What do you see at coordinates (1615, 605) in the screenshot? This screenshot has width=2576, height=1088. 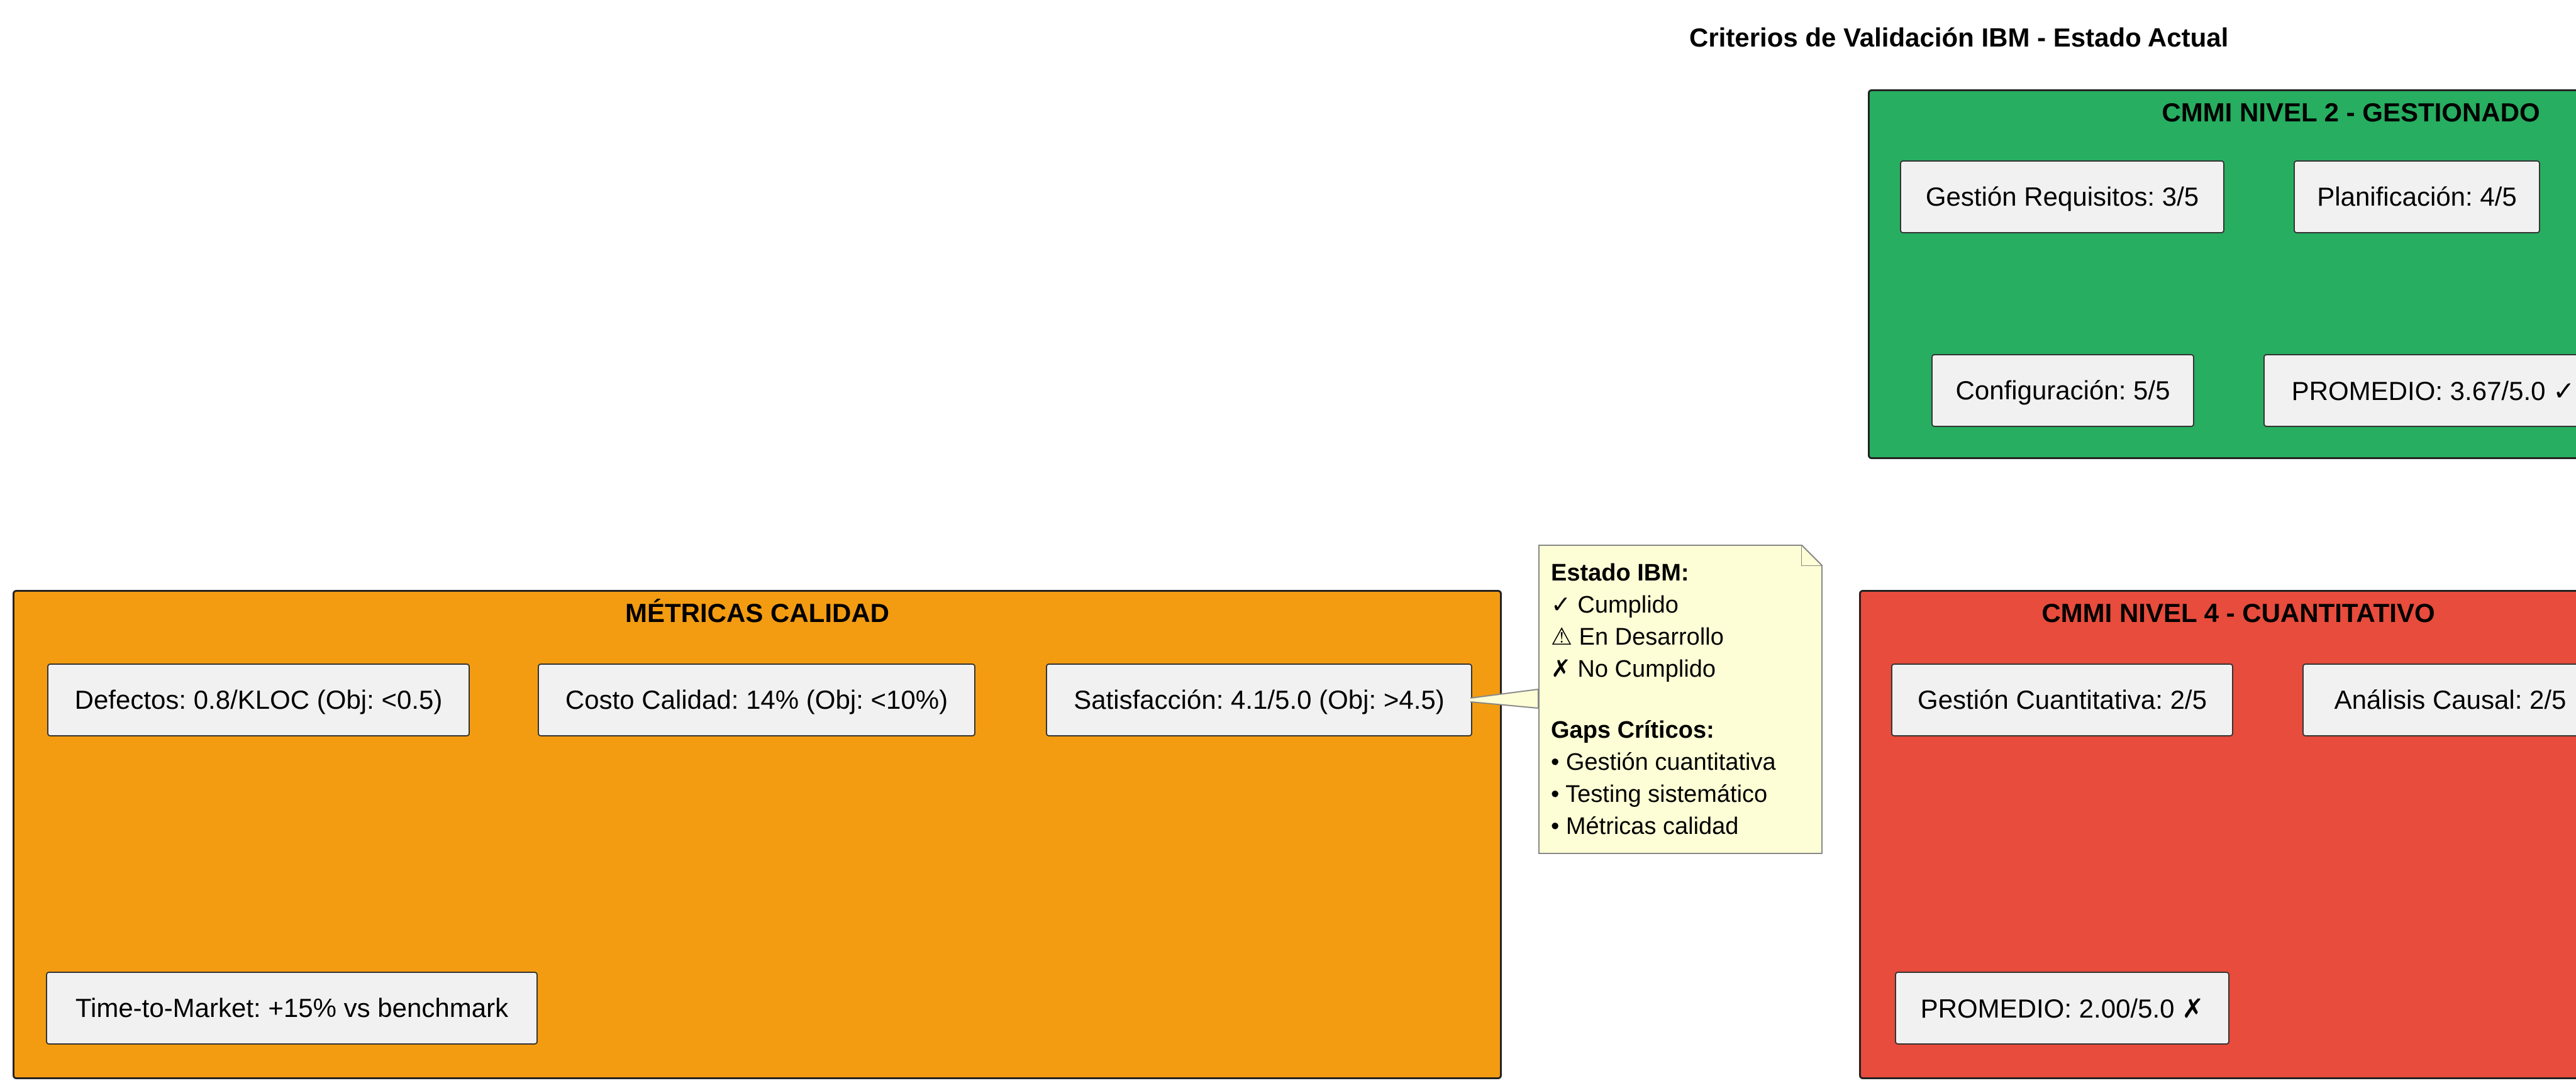 I see `note-estado-cumplido: ✓ Cumplido` at bounding box center [1615, 605].